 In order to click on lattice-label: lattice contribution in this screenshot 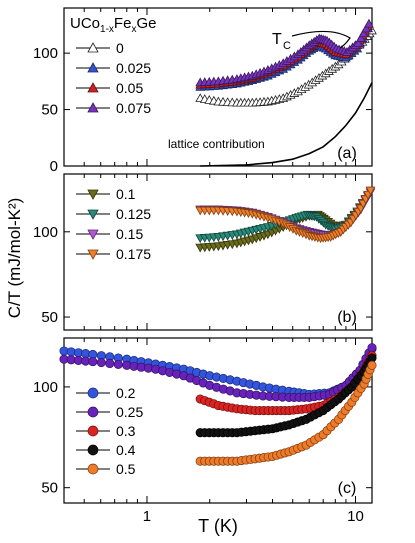, I will do `click(216, 144)`.